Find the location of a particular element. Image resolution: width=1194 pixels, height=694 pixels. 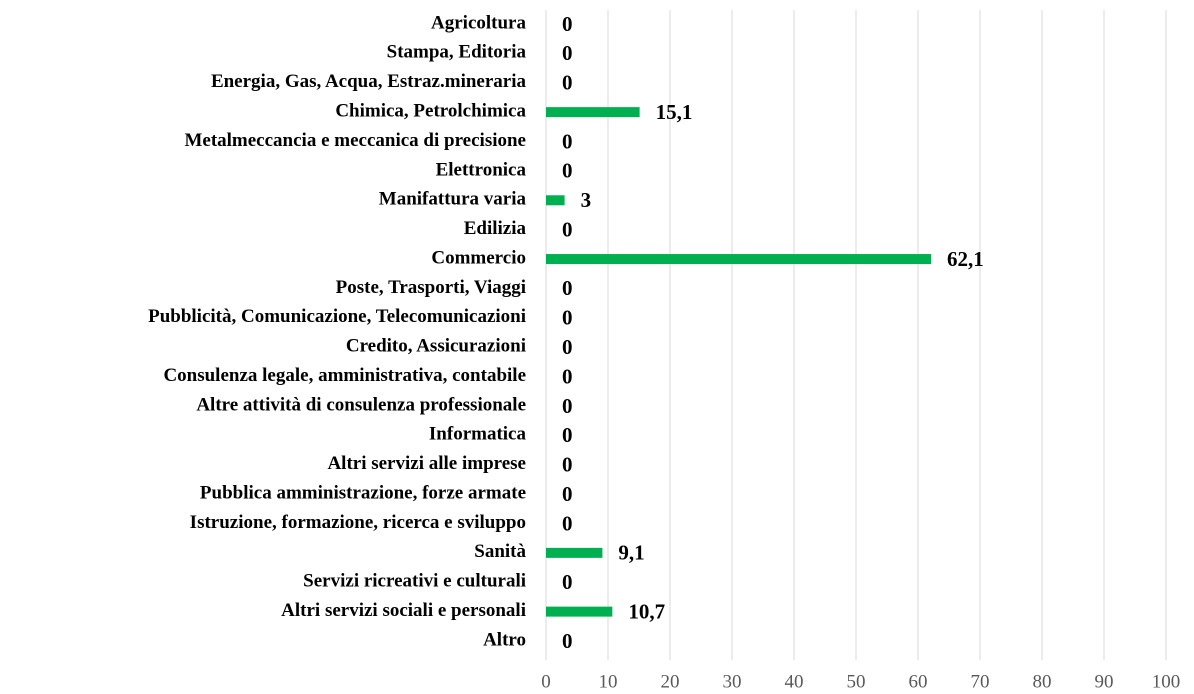

category-label: Altro is located at coordinates (504, 639).